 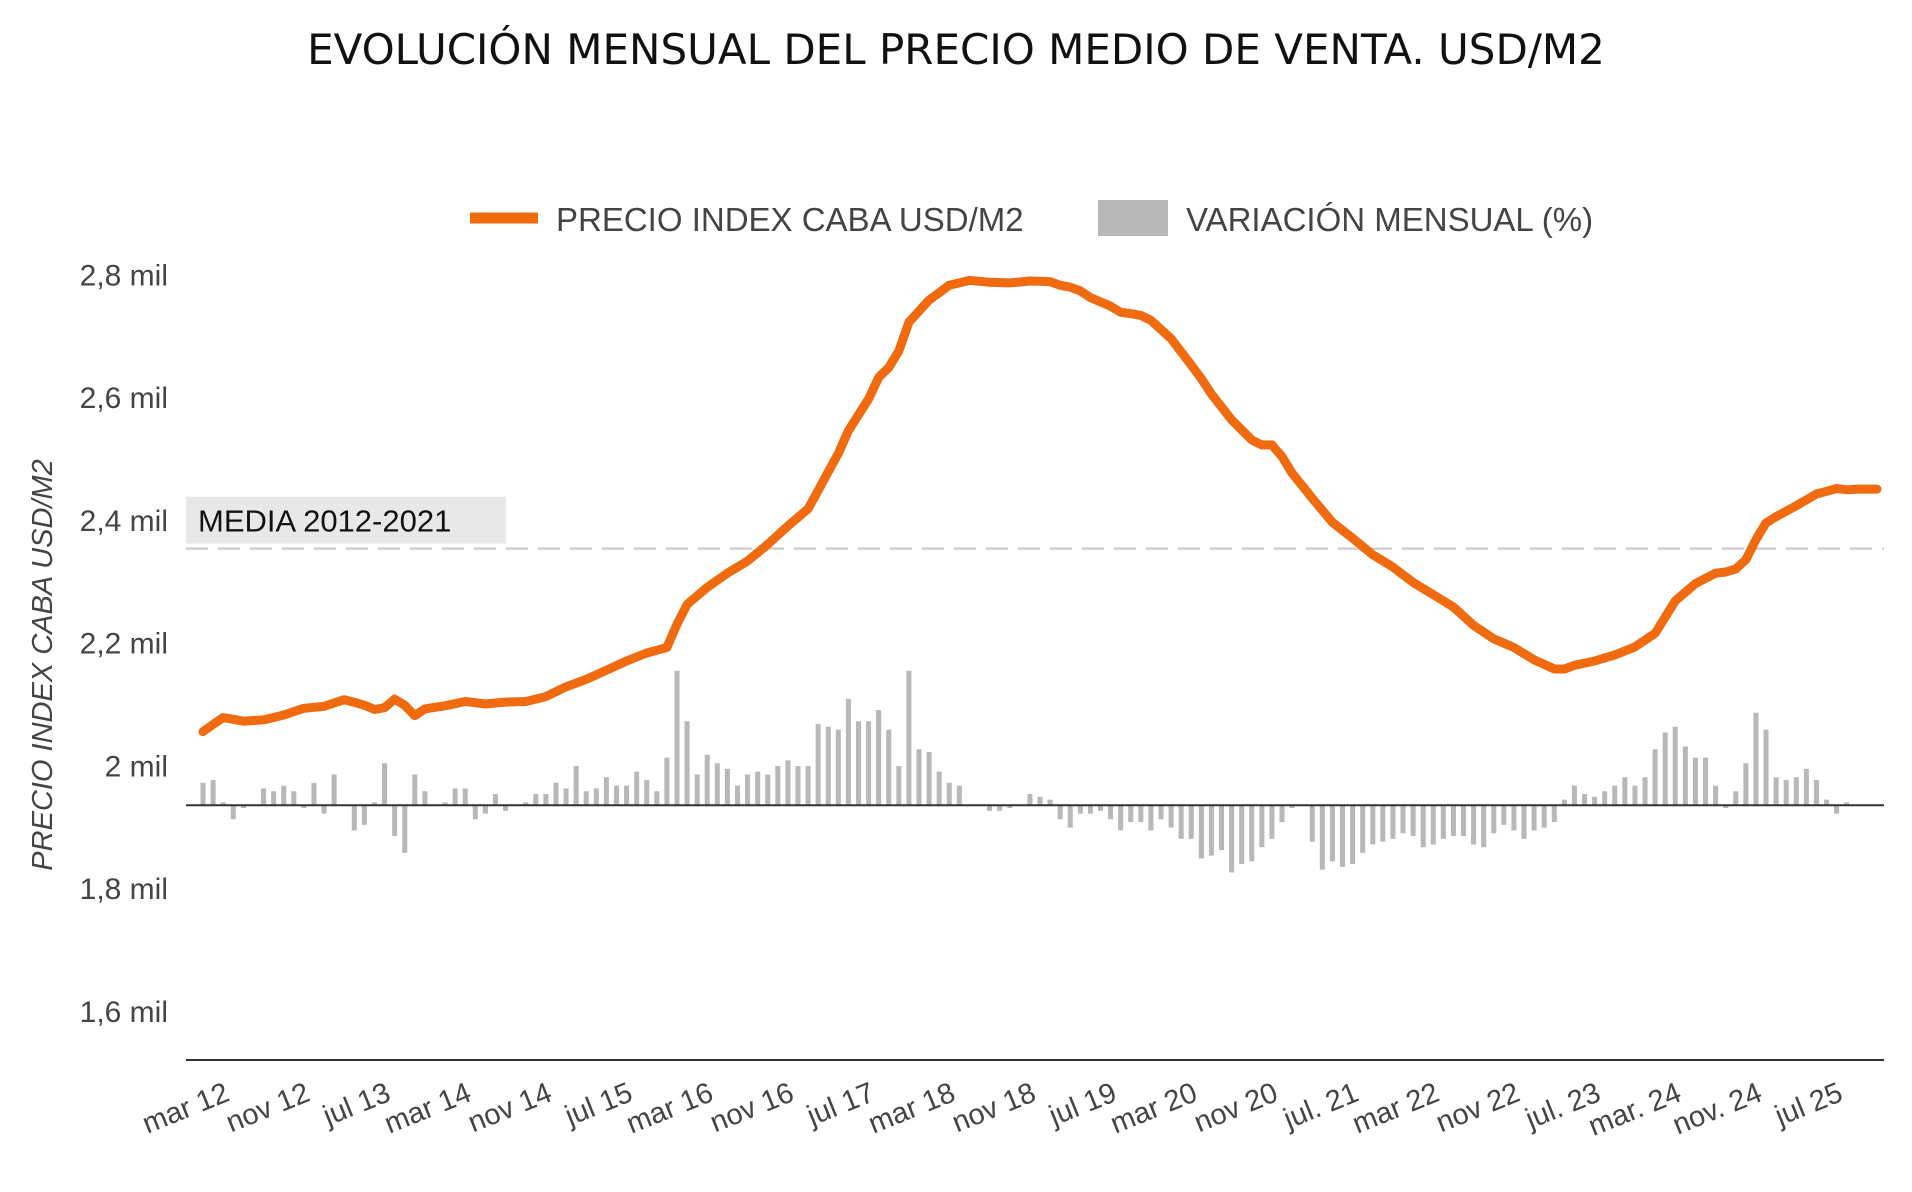 What do you see at coordinates (1082, 1105) in the screenshot?
I see `x-tick-label: jul 19` at bounding box center [1082, 1105].